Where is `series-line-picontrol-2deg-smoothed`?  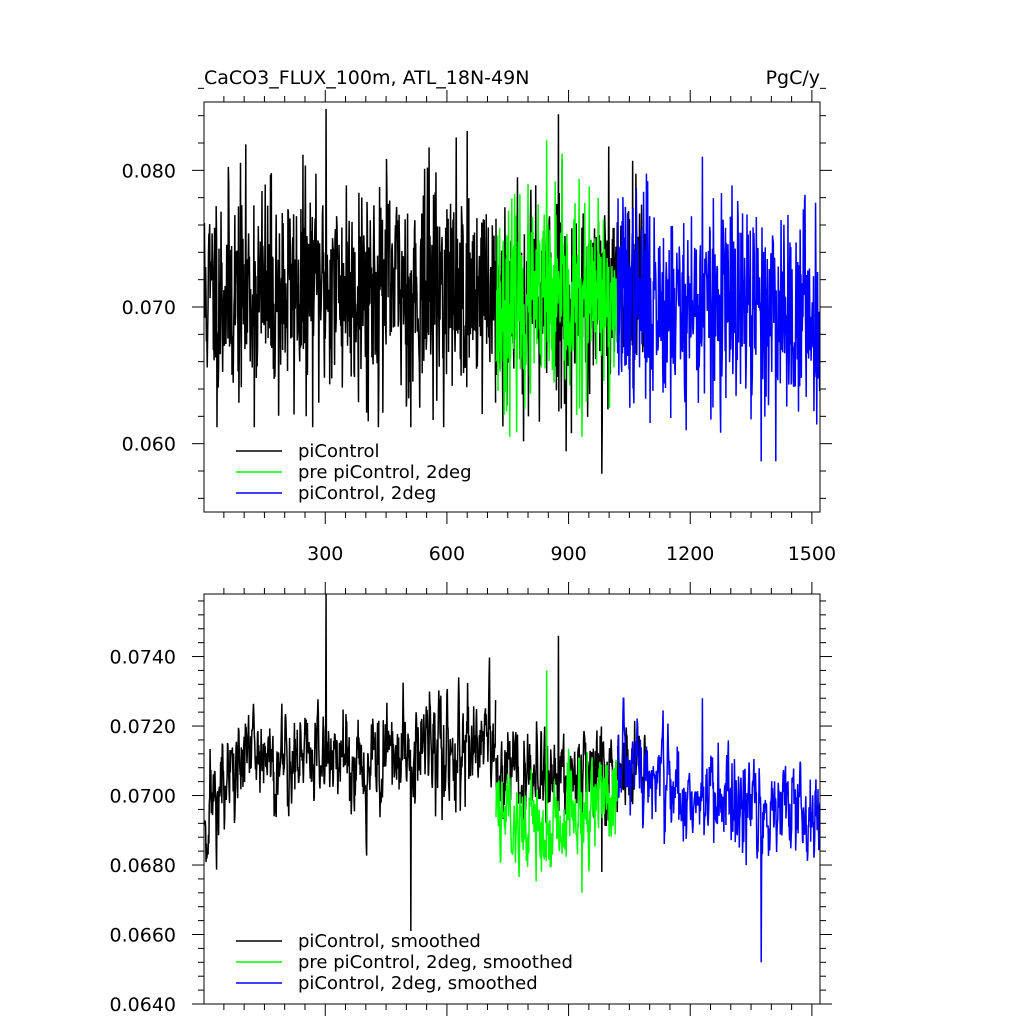 series-line-picontrol-2deg-smoothed is located at coordinates (718, 830).